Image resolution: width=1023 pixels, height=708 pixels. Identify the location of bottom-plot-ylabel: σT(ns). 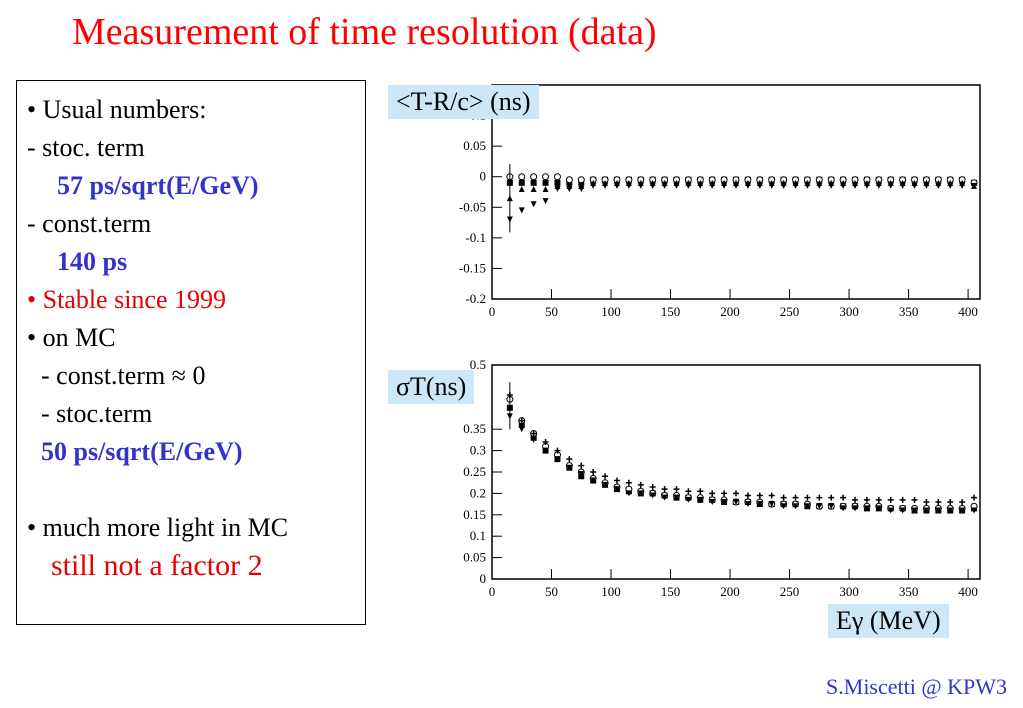
(431, 387).